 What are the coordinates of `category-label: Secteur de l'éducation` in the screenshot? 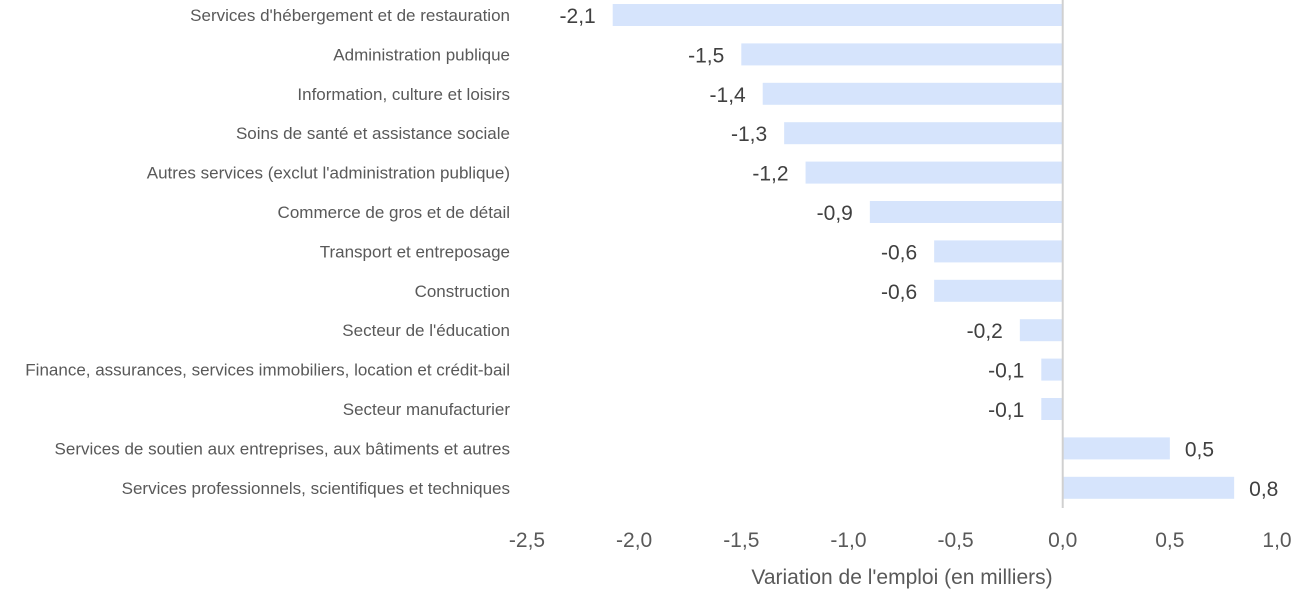 It's located at (426, 330).